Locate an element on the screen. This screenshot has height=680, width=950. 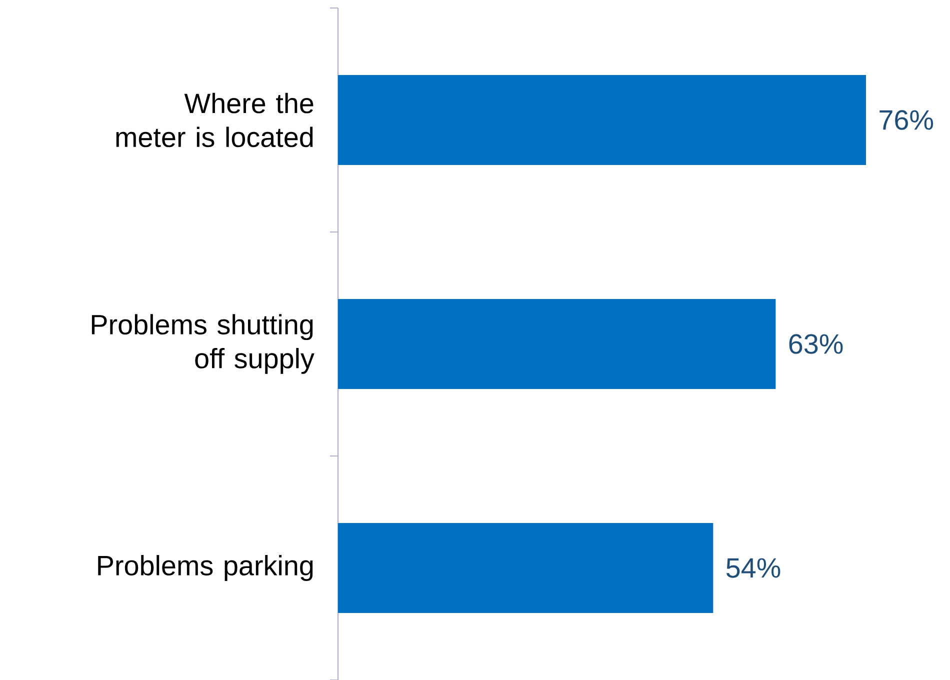
y-tick-label: Problems shutting off supply is located at coordinates (203, 344).